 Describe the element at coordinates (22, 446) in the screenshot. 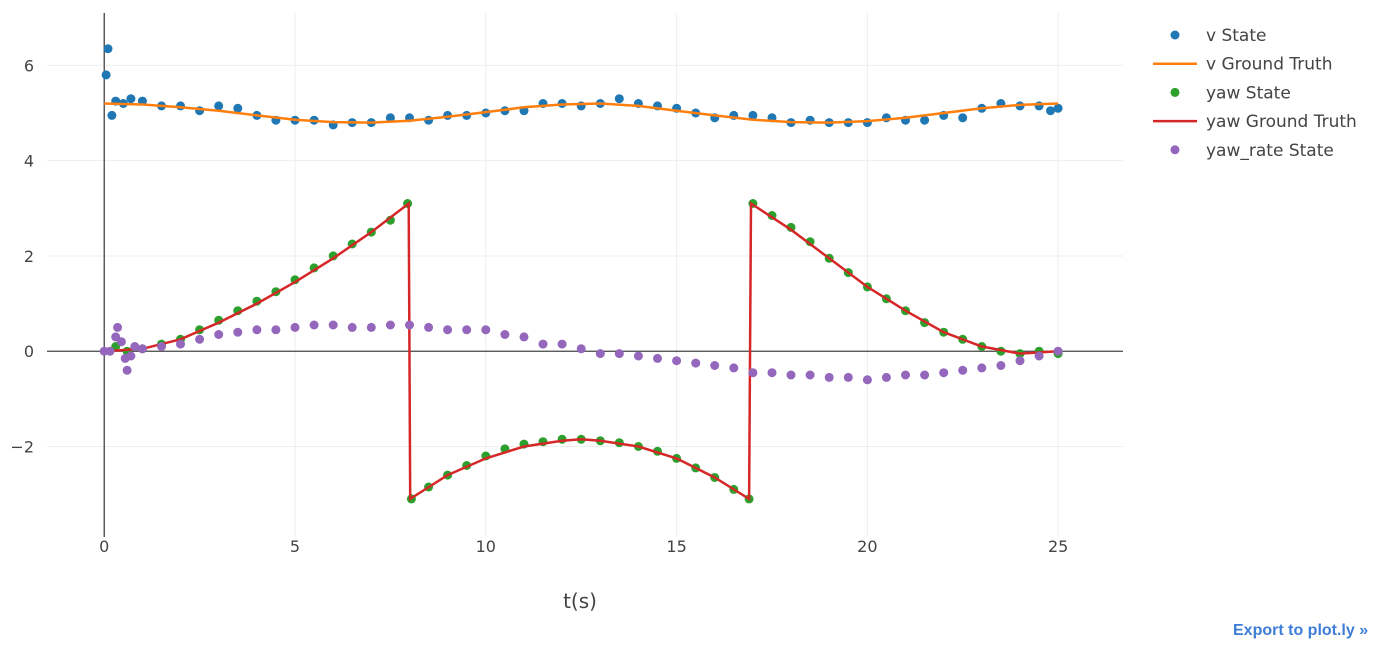

I see `y-tick-label: −2` at that location.